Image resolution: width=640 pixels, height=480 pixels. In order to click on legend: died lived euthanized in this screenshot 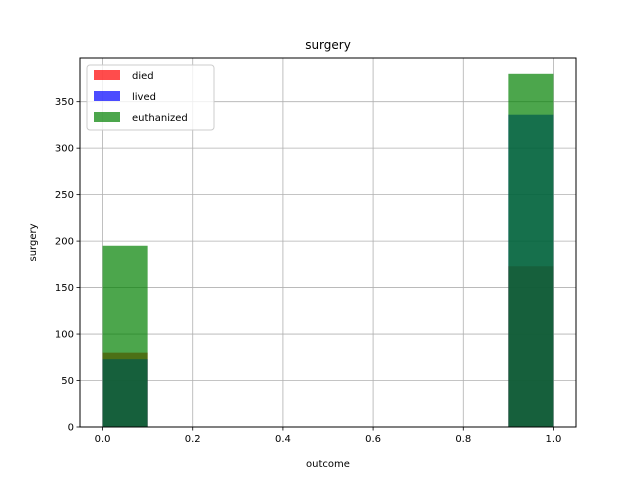, I will do `click(150, 97)`.